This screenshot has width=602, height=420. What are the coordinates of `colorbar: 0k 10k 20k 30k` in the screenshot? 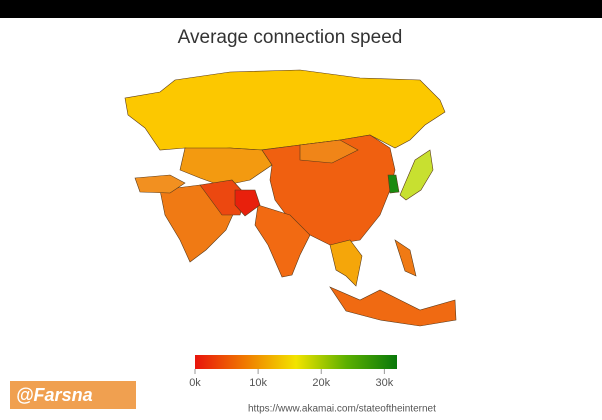 It's located at (293, 372).